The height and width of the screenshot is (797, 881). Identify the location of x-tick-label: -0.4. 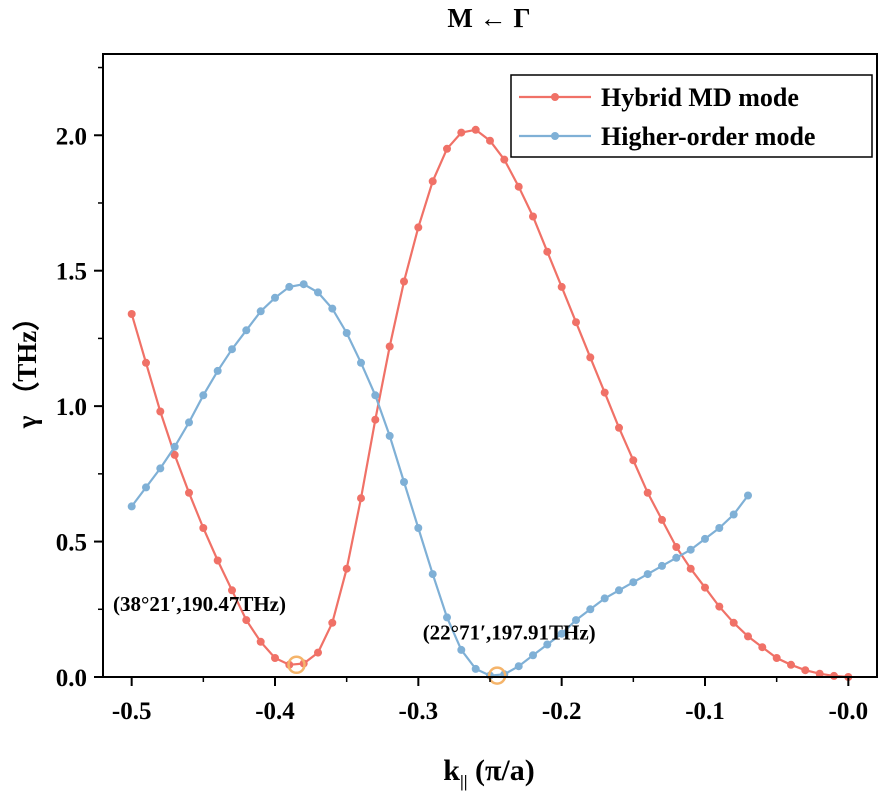
(275, 711).